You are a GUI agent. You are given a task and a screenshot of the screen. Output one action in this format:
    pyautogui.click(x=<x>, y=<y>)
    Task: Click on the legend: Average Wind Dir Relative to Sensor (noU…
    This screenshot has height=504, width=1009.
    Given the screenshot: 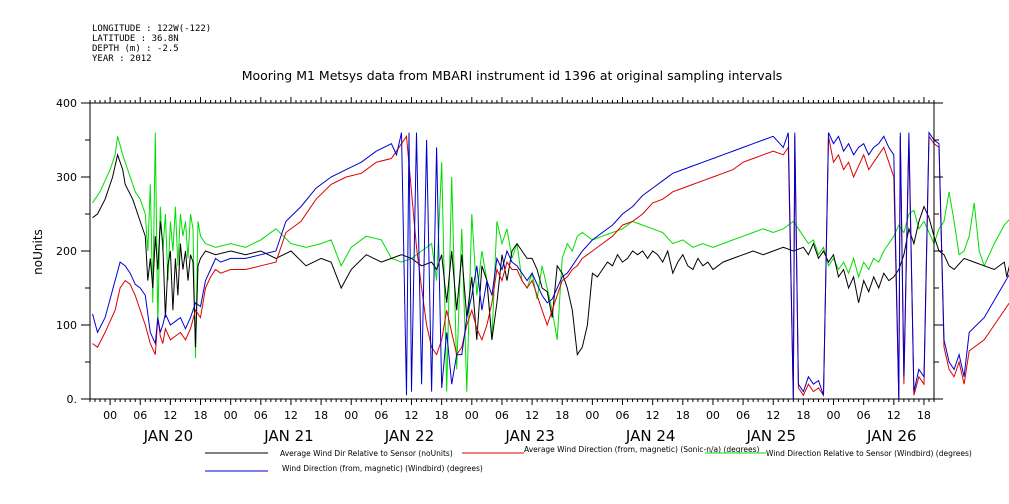 What is the action you would take?
    pyautogui.click(x=588, y=459)
    